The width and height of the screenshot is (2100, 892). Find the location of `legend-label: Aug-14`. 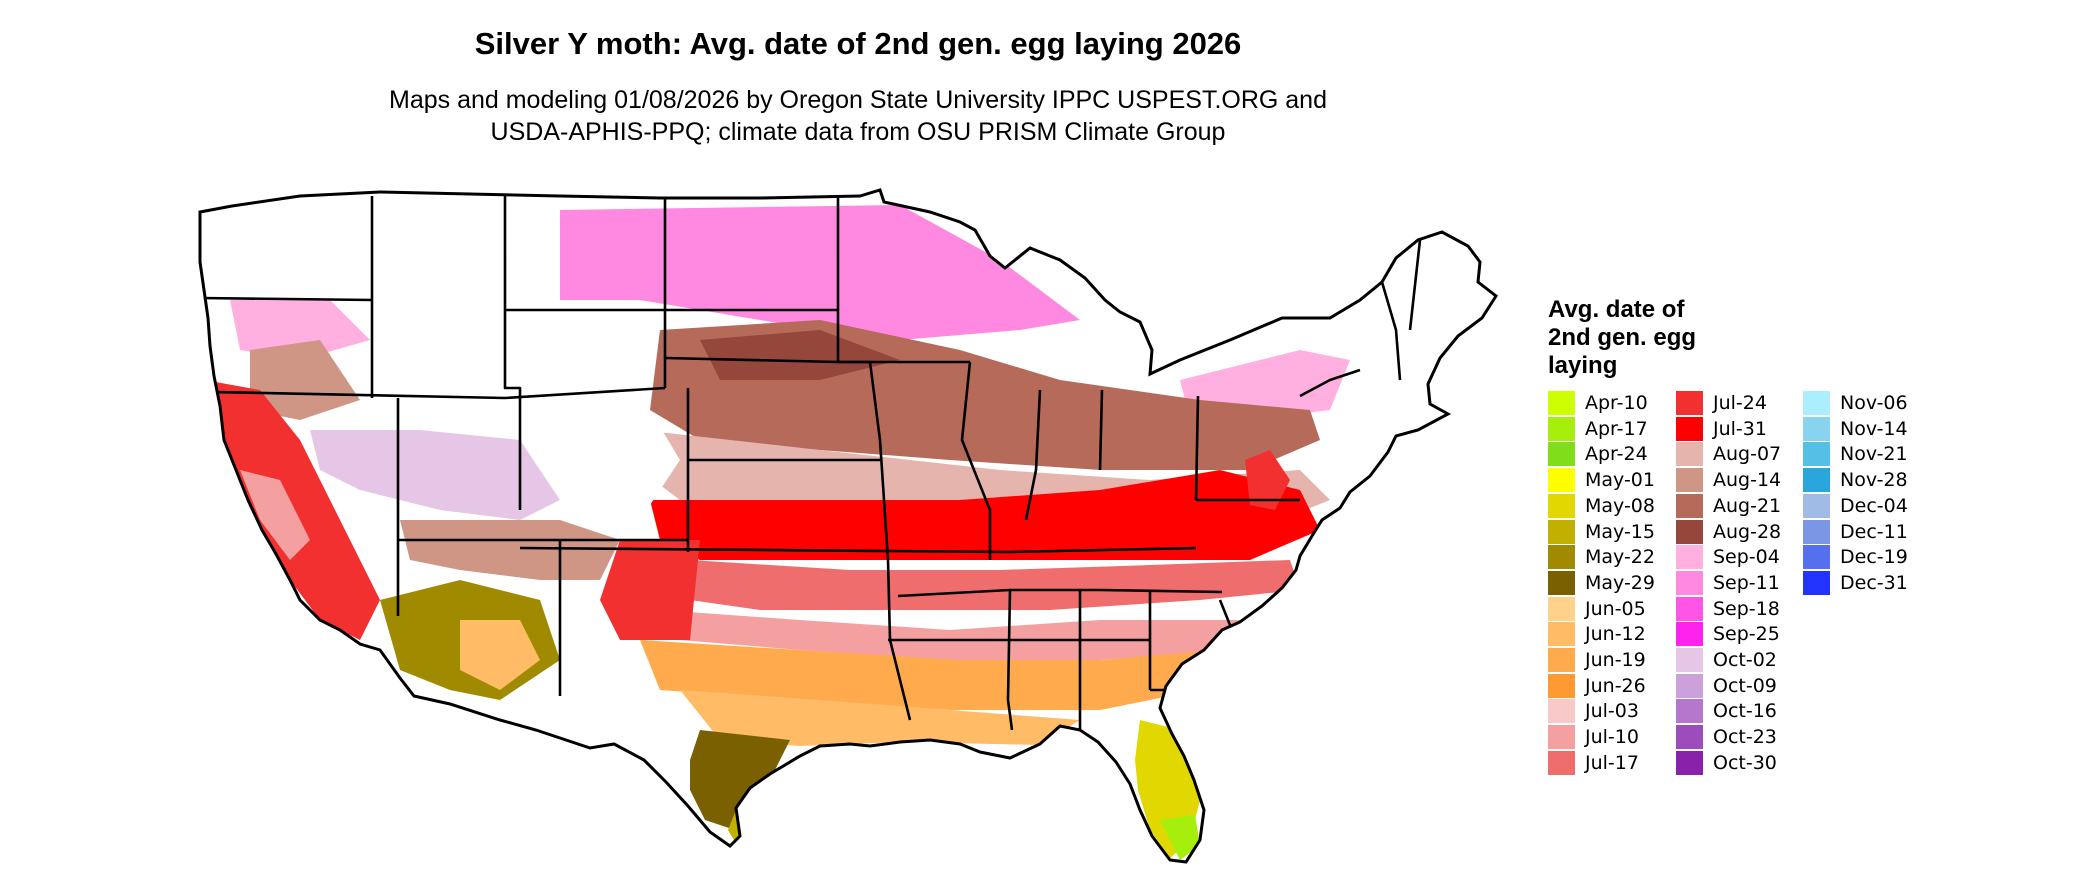

legend-label: Aug-14 is located at coordinates (1747, 480).